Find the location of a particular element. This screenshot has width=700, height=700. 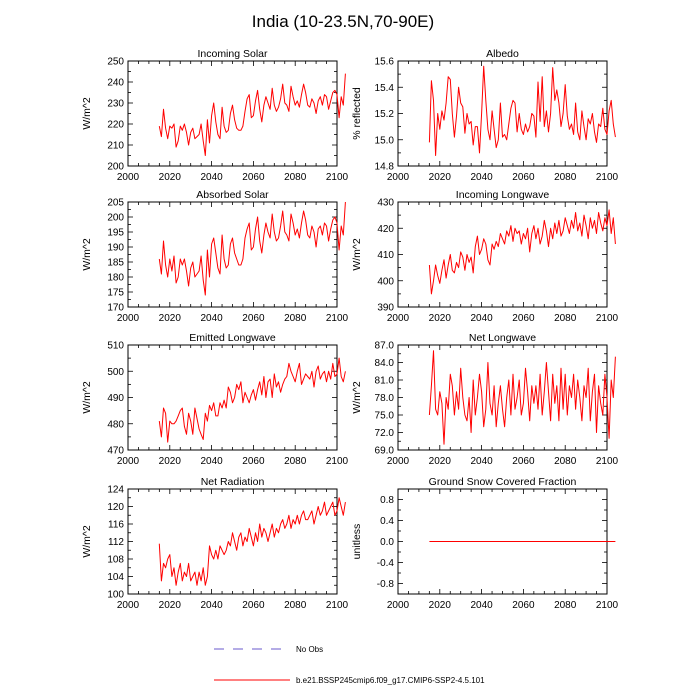

ground-snow-ytick-label: 0.4 is located at coordinates (387, 521).